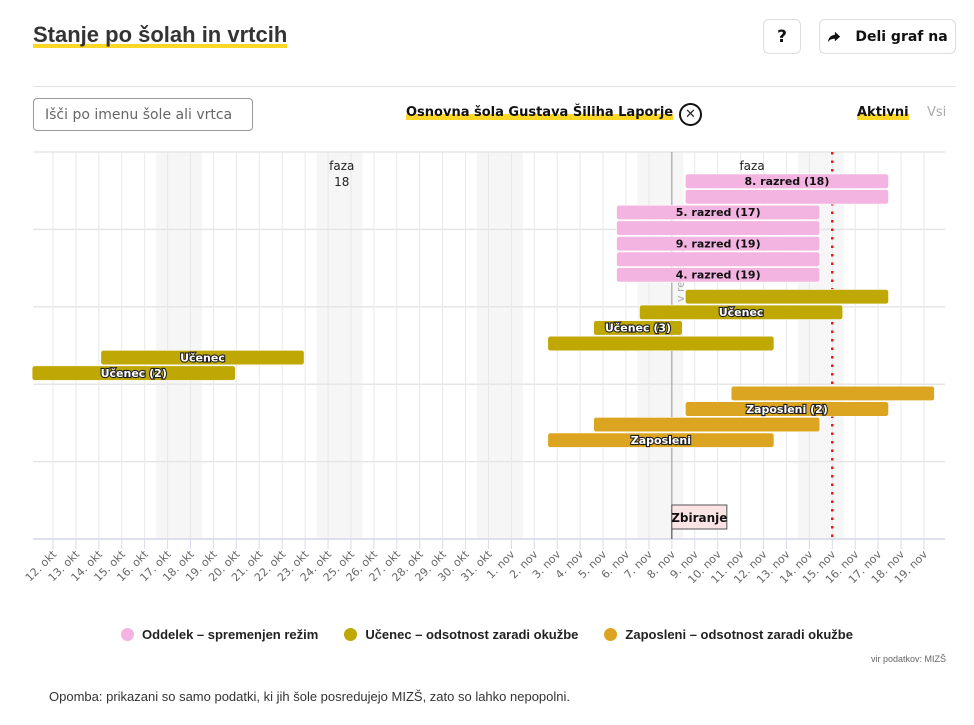 Image resolution: width=974 pixels, height=725 pixels. Describe the element at coordinates (901, 36) in the screenshot. I see `share-button-label: Deli graf na` at that location.